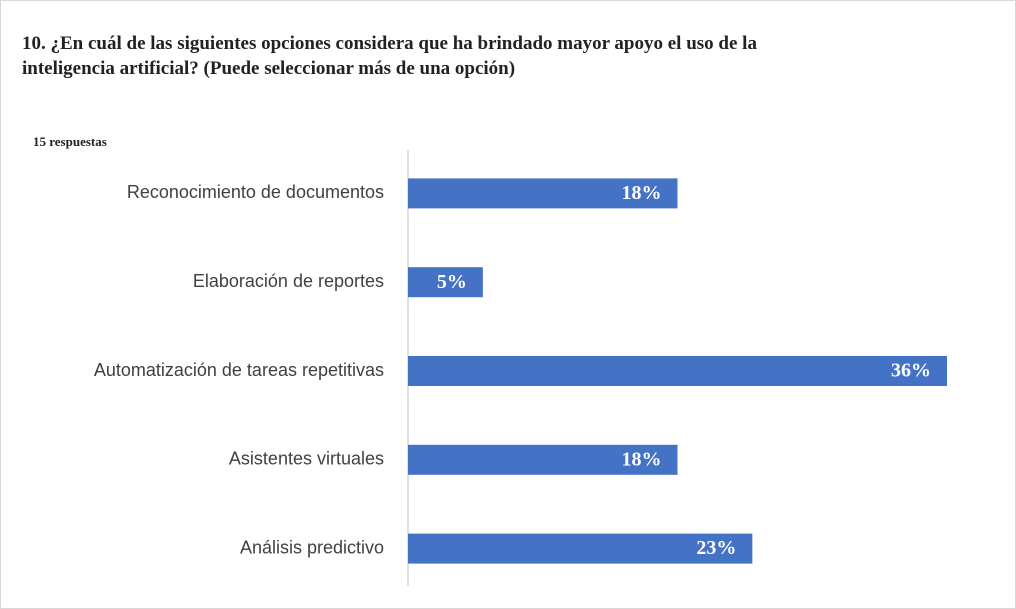 The image size is (1016, 609). Describe the element at coordinates (306, 459) in the screenshot. I see `category-label: Asistentes virtuales` at that location.